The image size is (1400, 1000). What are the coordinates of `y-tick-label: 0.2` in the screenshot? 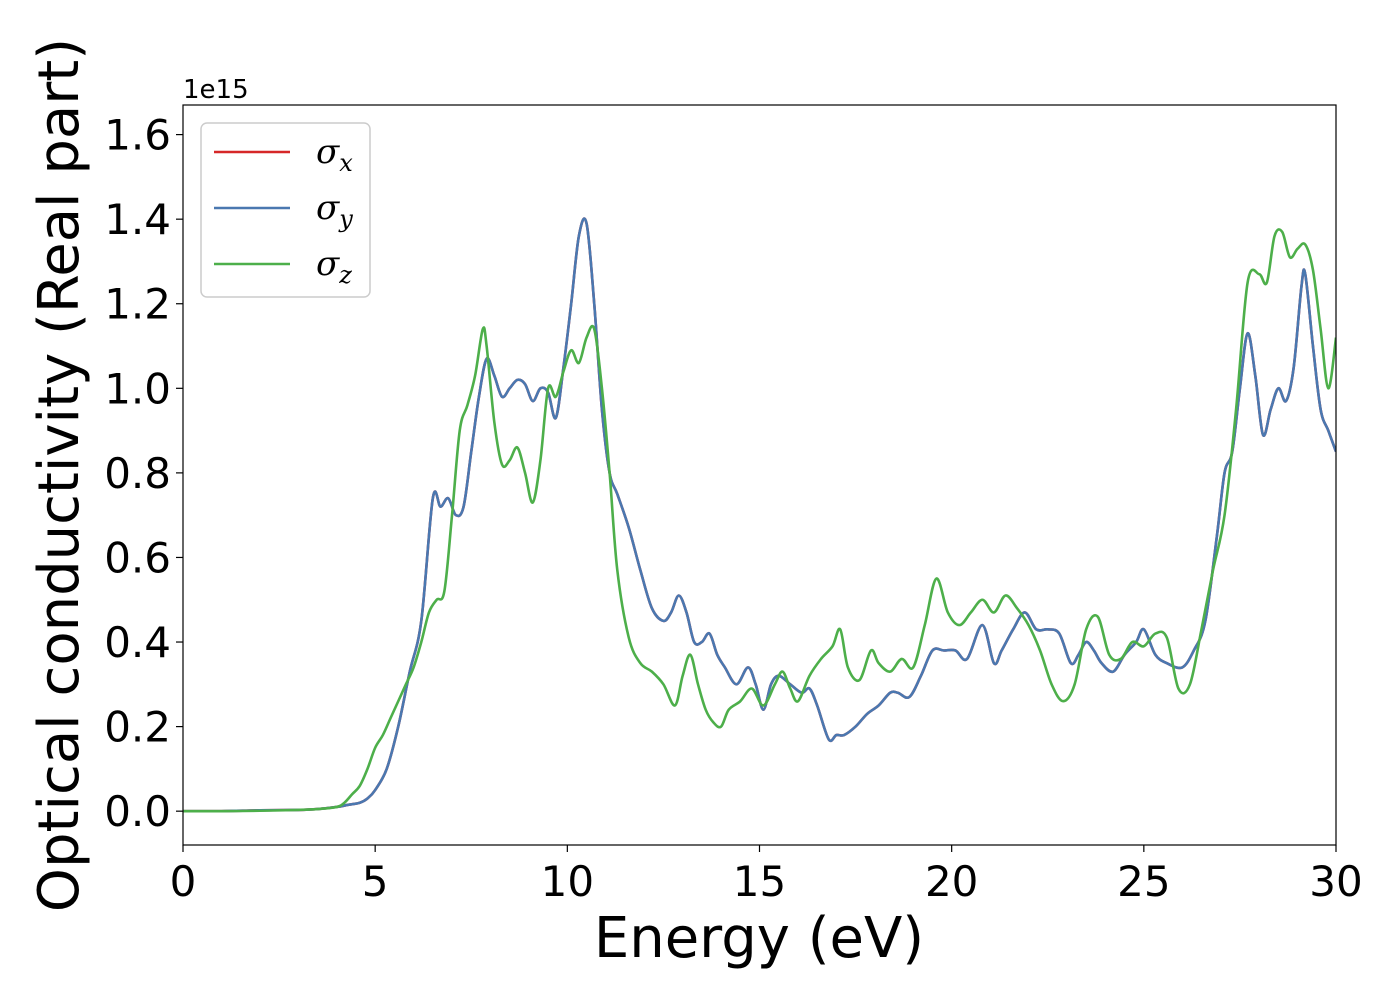 It's located at (137, 727).